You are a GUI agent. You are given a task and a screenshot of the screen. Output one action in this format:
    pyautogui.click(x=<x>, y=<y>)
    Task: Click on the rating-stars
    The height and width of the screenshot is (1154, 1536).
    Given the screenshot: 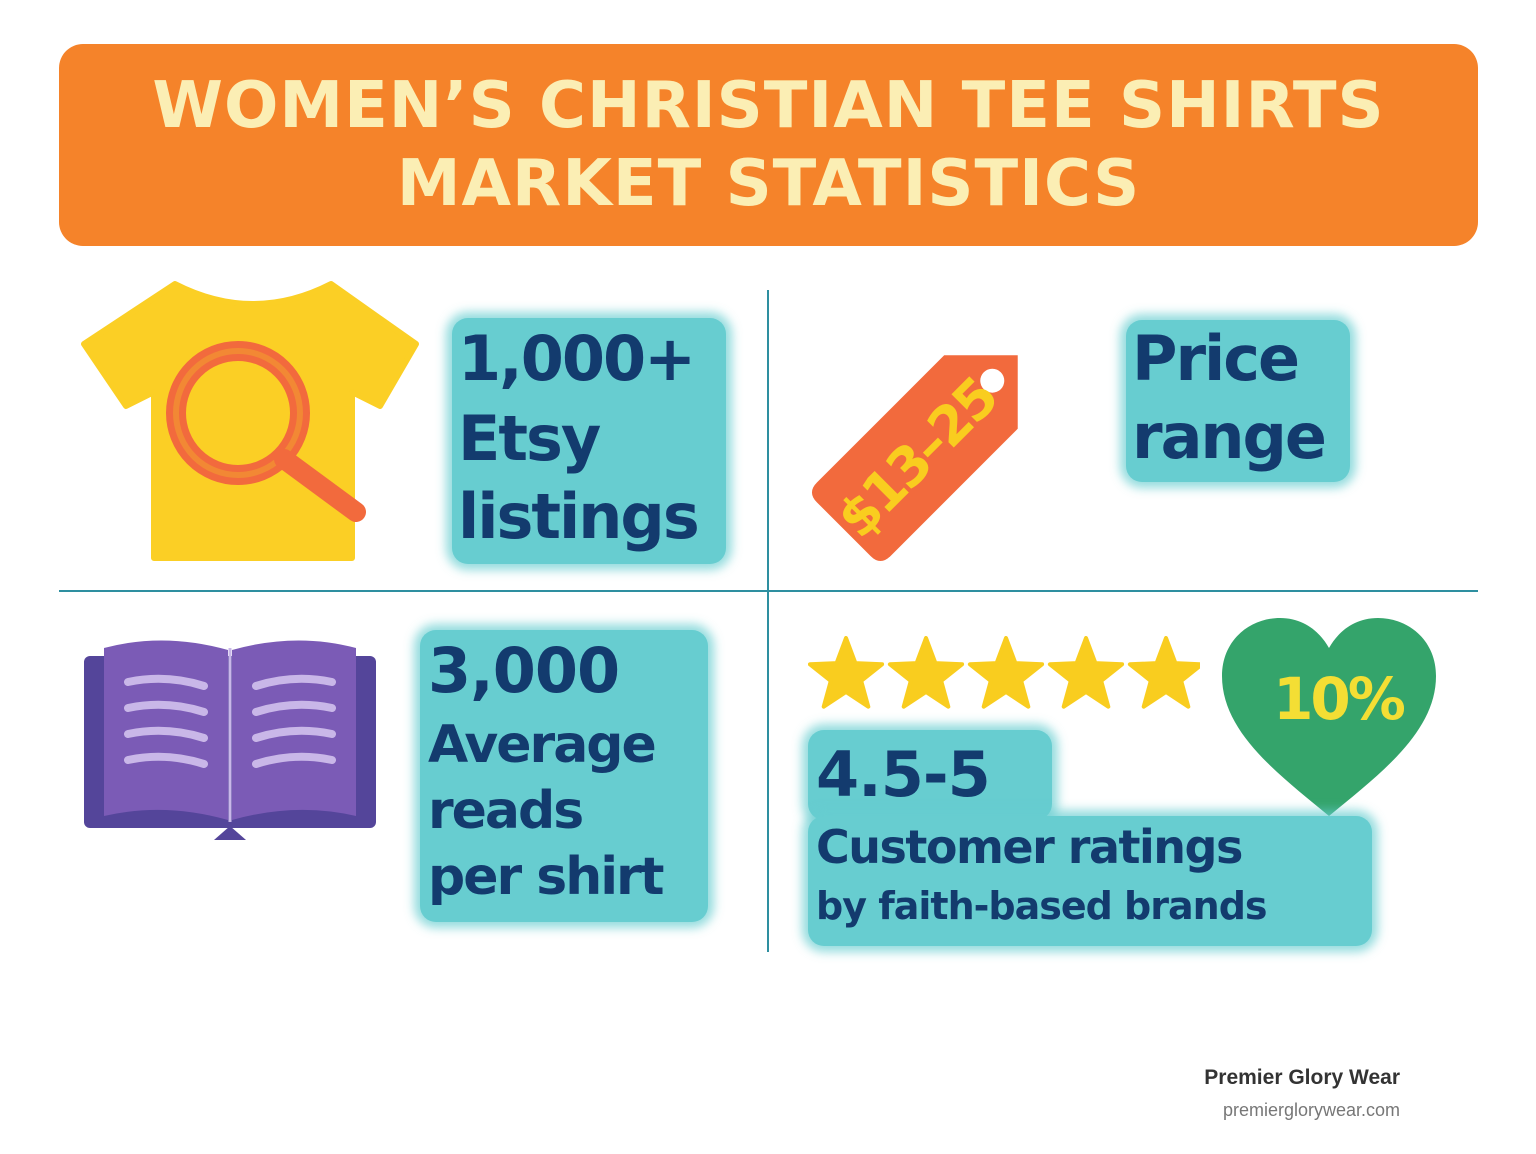 What is the action you would take?
    pyautogui.click(x=1004, y=672)
    